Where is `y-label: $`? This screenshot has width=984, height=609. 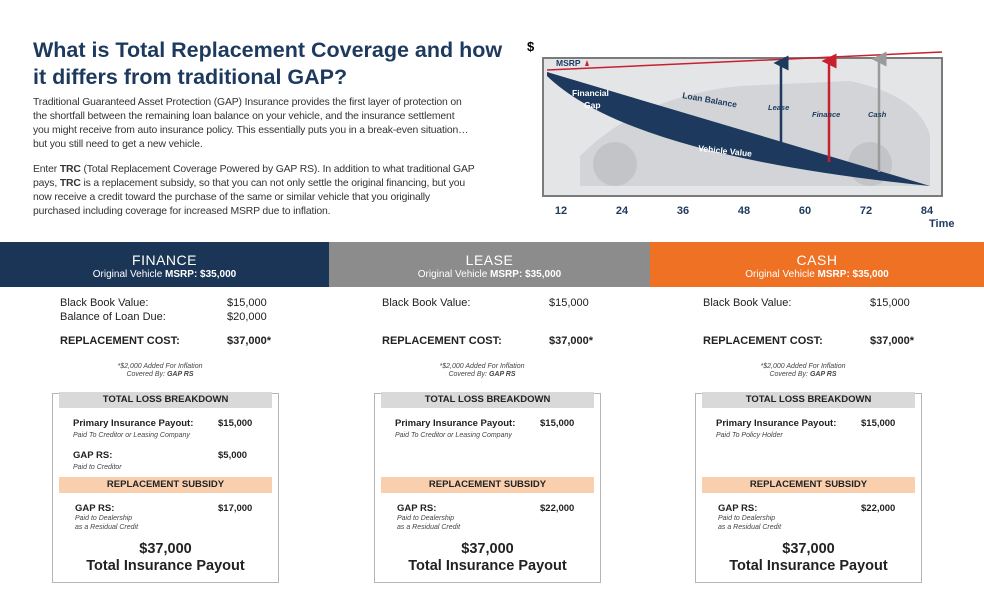
y-label: $ is located at coordinates (531, 46).